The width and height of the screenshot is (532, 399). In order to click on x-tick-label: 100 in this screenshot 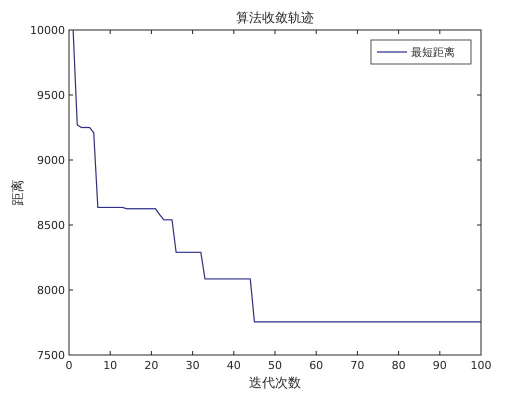, I will do `click(481, 365)`.